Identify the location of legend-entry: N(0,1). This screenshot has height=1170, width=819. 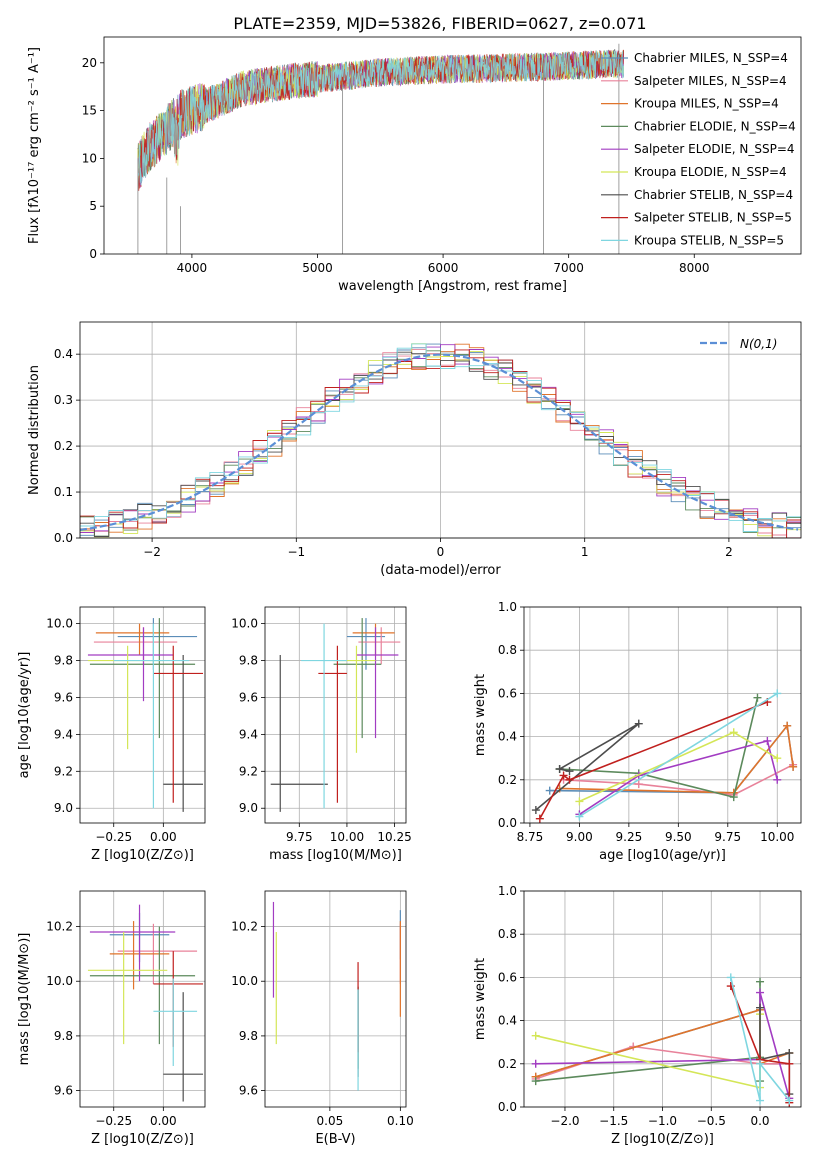
(758, 344).